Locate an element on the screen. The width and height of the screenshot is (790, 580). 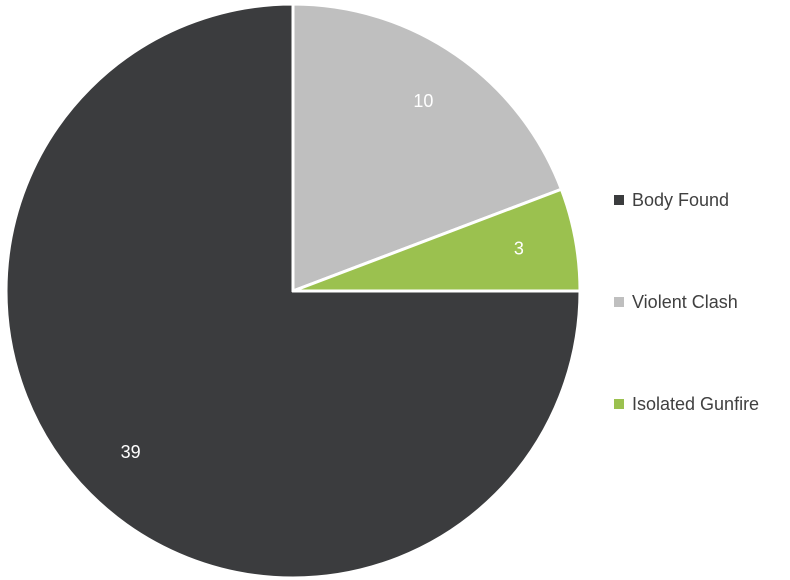
legend-swatch-isolated-gunfire is located at coordinates (619, 404).